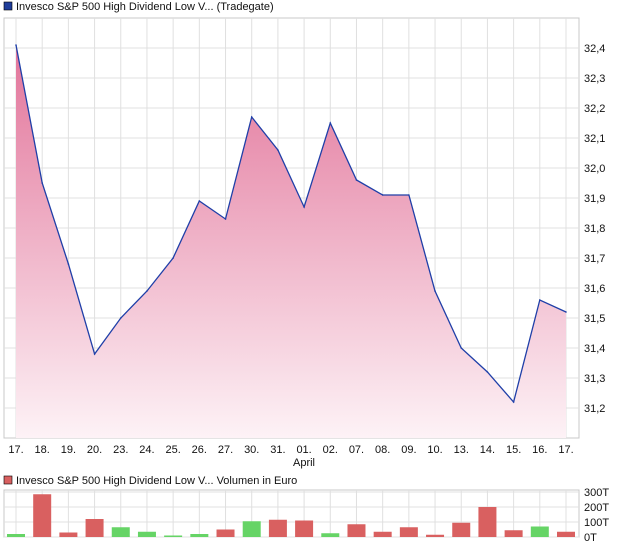 The width and height of the screenshot is (620, 546). I want to click on price-y-tick-label: 31,6, so click(594, 289).